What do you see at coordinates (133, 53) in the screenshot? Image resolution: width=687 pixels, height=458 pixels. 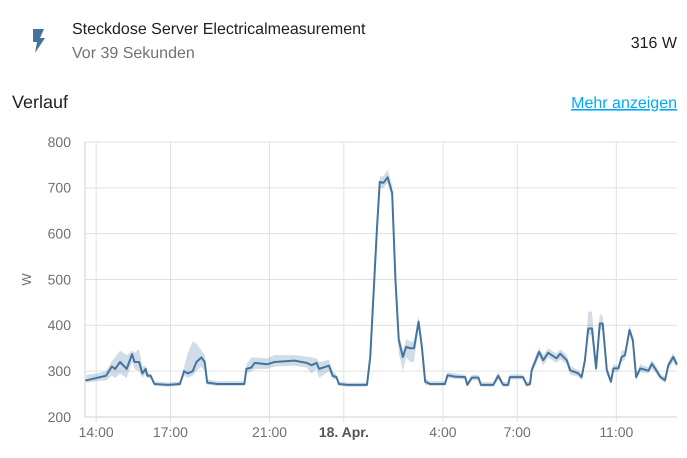 I see `chart-subtitle: Vor 39 Sekunden` at bounding box center [133, 53].